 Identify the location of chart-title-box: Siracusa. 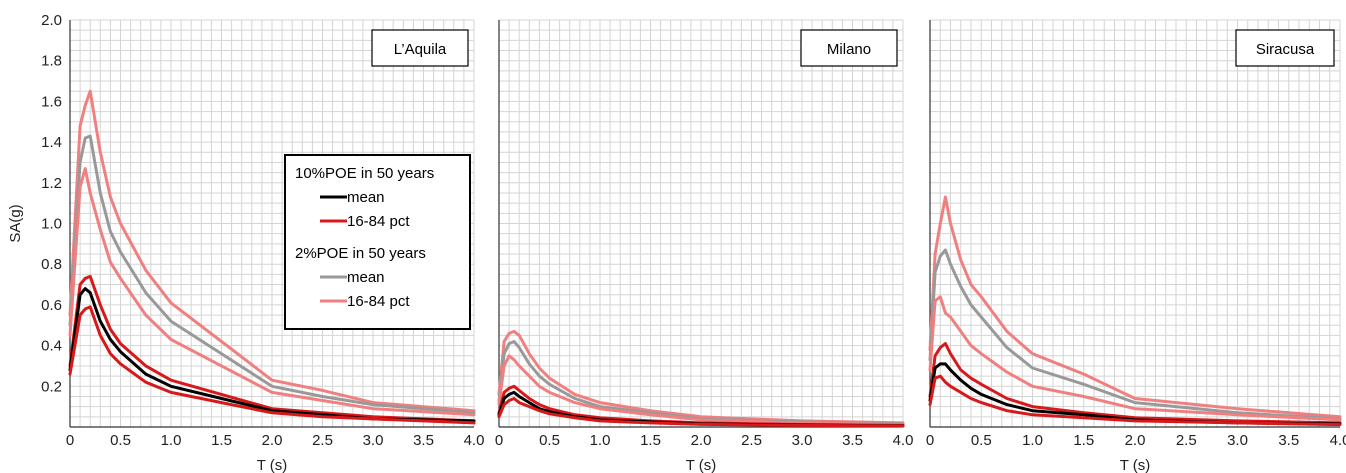
(1285, 48).